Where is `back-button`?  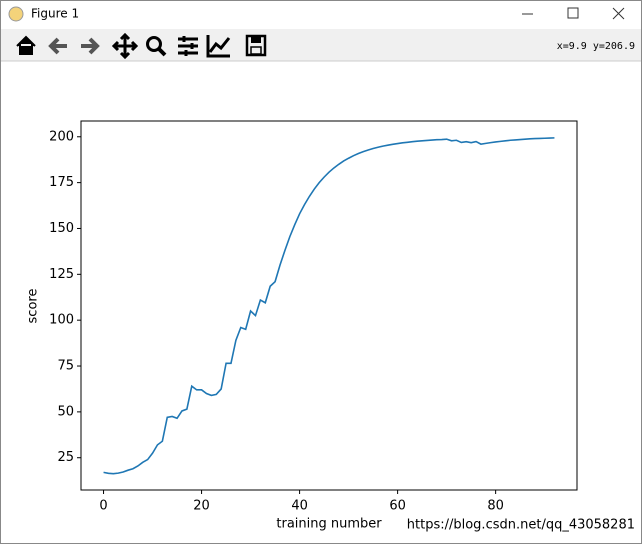
back-button is located at coordinates (57, 46).